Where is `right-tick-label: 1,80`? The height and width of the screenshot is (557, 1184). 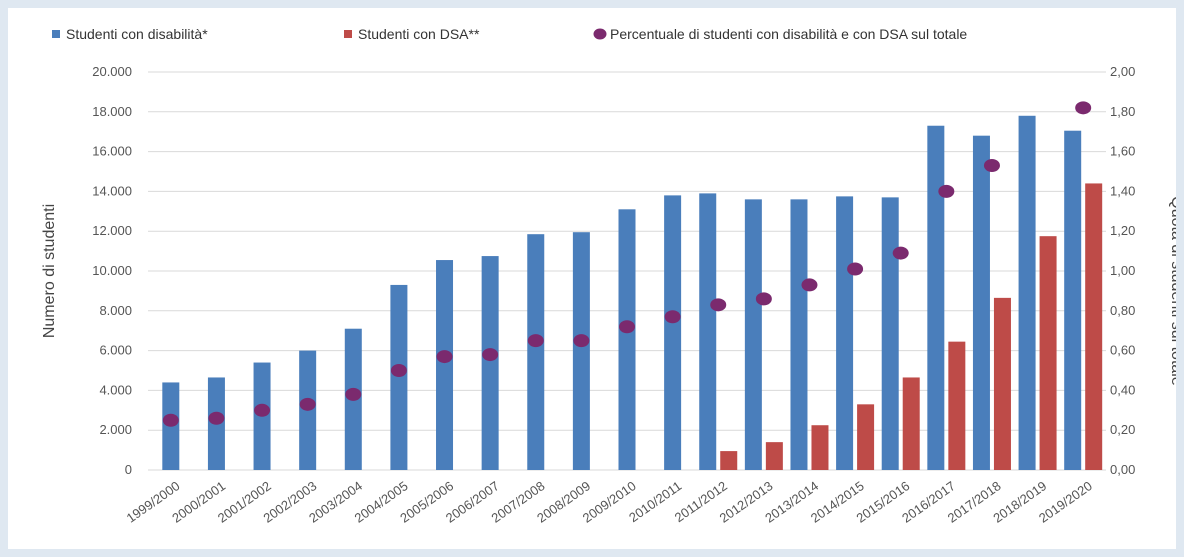 right-tick-label: 1,80 is located at coordinates (1122, 111).